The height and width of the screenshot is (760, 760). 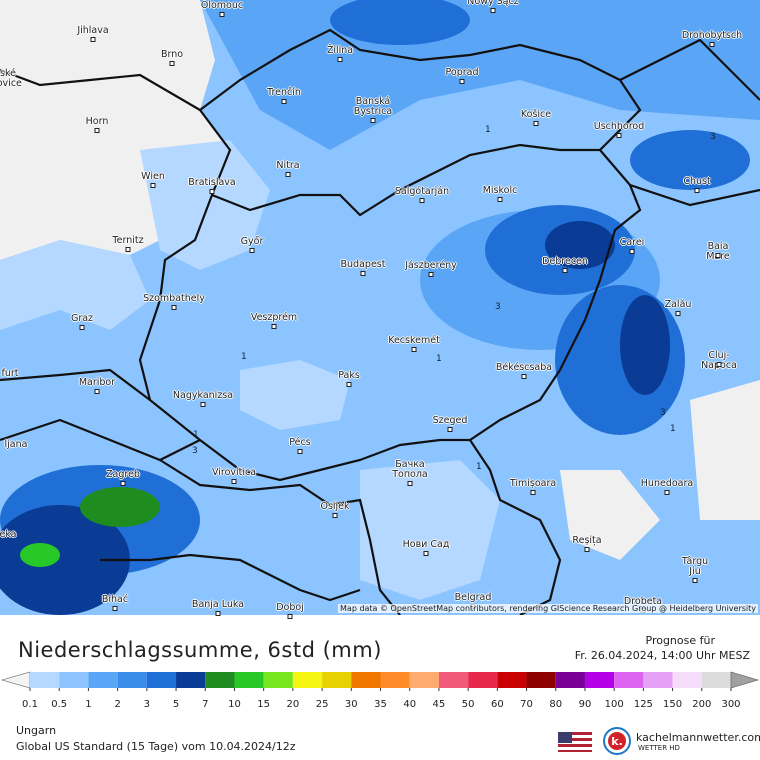 What do you see at coordinates (718, 251) in the screenshot?
I see `city-label: Baia Mare` at bounding box center [718, 251].